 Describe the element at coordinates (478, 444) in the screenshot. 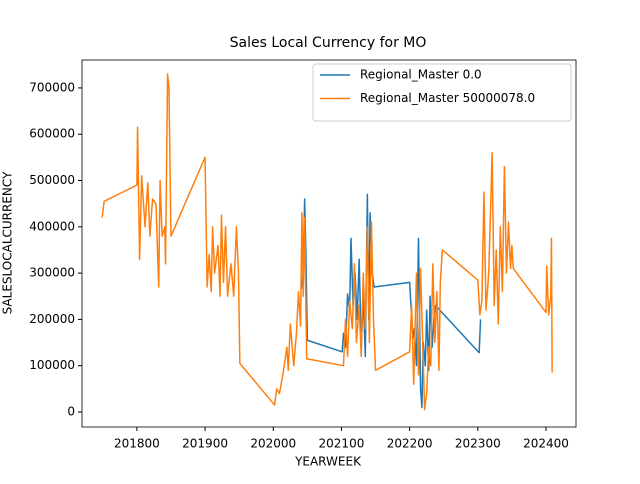

I see `x-tick-label: 202300` at that location.